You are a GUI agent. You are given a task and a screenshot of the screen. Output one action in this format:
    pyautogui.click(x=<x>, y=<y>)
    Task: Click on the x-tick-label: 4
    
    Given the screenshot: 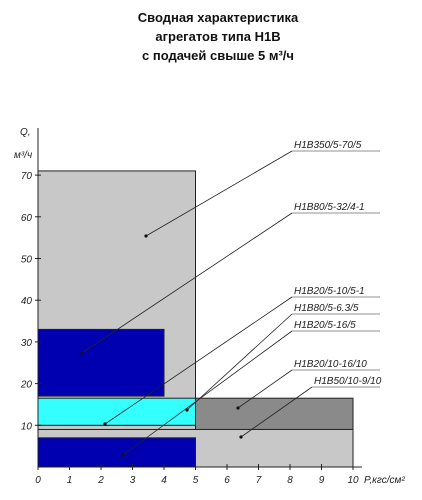 What is the action you would take?
    pyautogui.click(x=164, y=480)
    